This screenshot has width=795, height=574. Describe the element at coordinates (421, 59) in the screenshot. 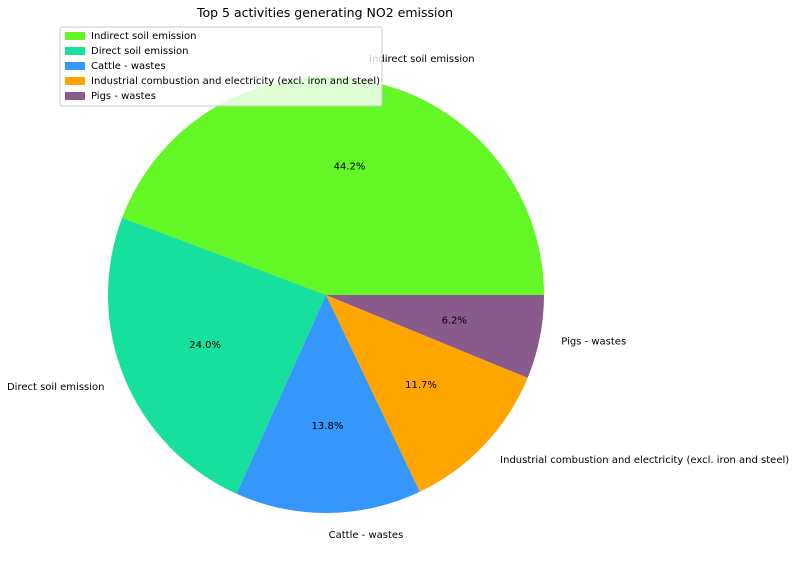

I see `slice-label-indirect-soil-emission: Indirect soil emission` at that location.